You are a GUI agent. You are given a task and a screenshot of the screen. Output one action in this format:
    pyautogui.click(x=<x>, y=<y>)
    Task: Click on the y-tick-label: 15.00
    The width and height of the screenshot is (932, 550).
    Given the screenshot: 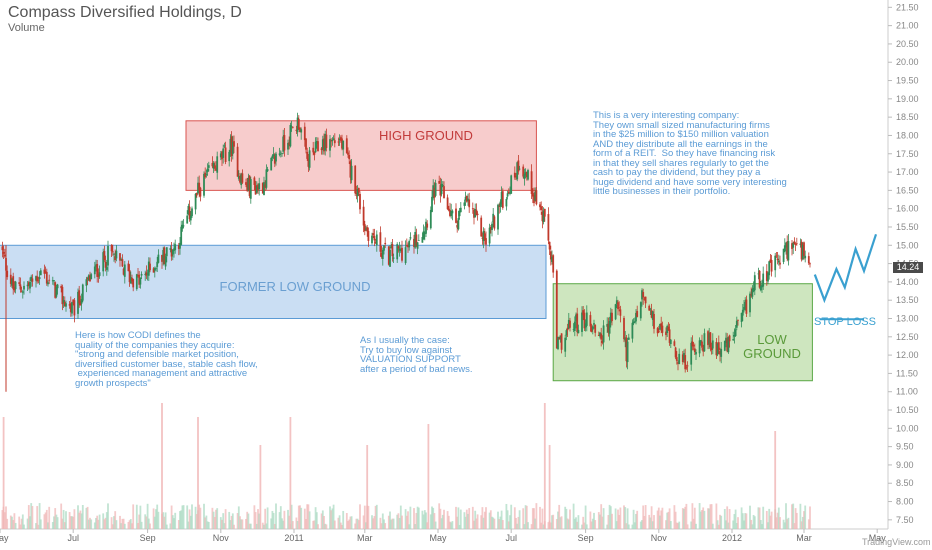 What is the action you would take?
    pyautogui.click(x=907, y=245)
    